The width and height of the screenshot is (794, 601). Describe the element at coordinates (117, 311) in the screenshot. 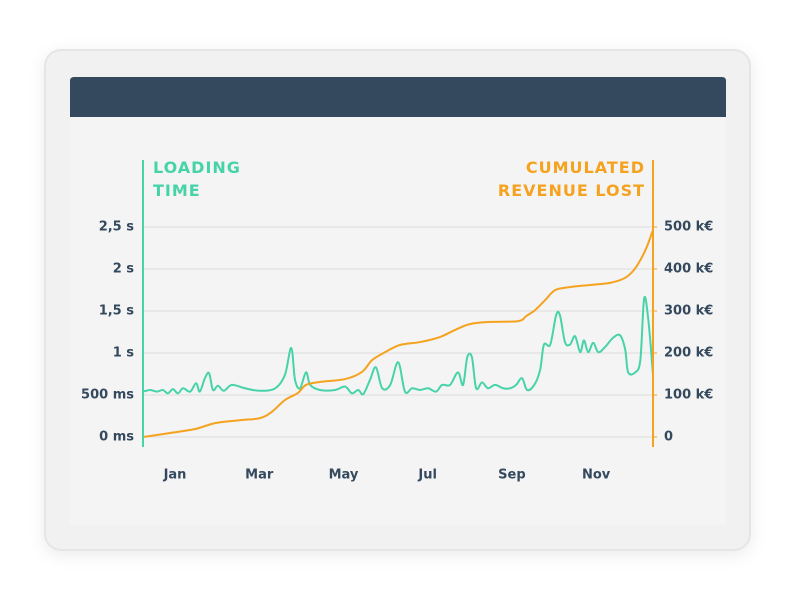

I see `y-tick-label: 1,5 s` at that location.